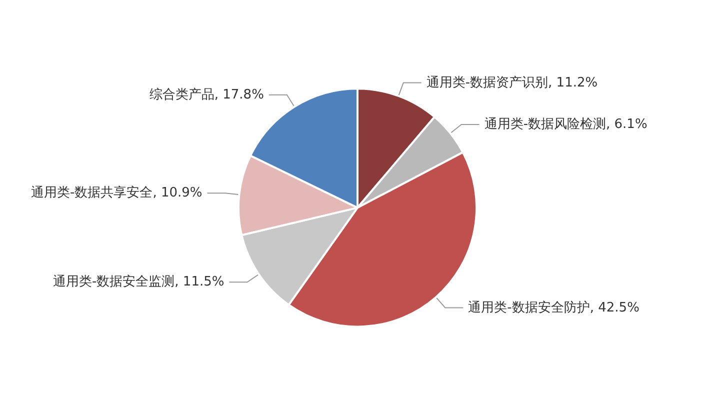 This screenshot has height=400, width=715. What do you see at coordinates (512, 82) in the screenshot?
I see `slice-label: 通用类-数据资产识别, 11.2%` at bounding box center [512, 82].